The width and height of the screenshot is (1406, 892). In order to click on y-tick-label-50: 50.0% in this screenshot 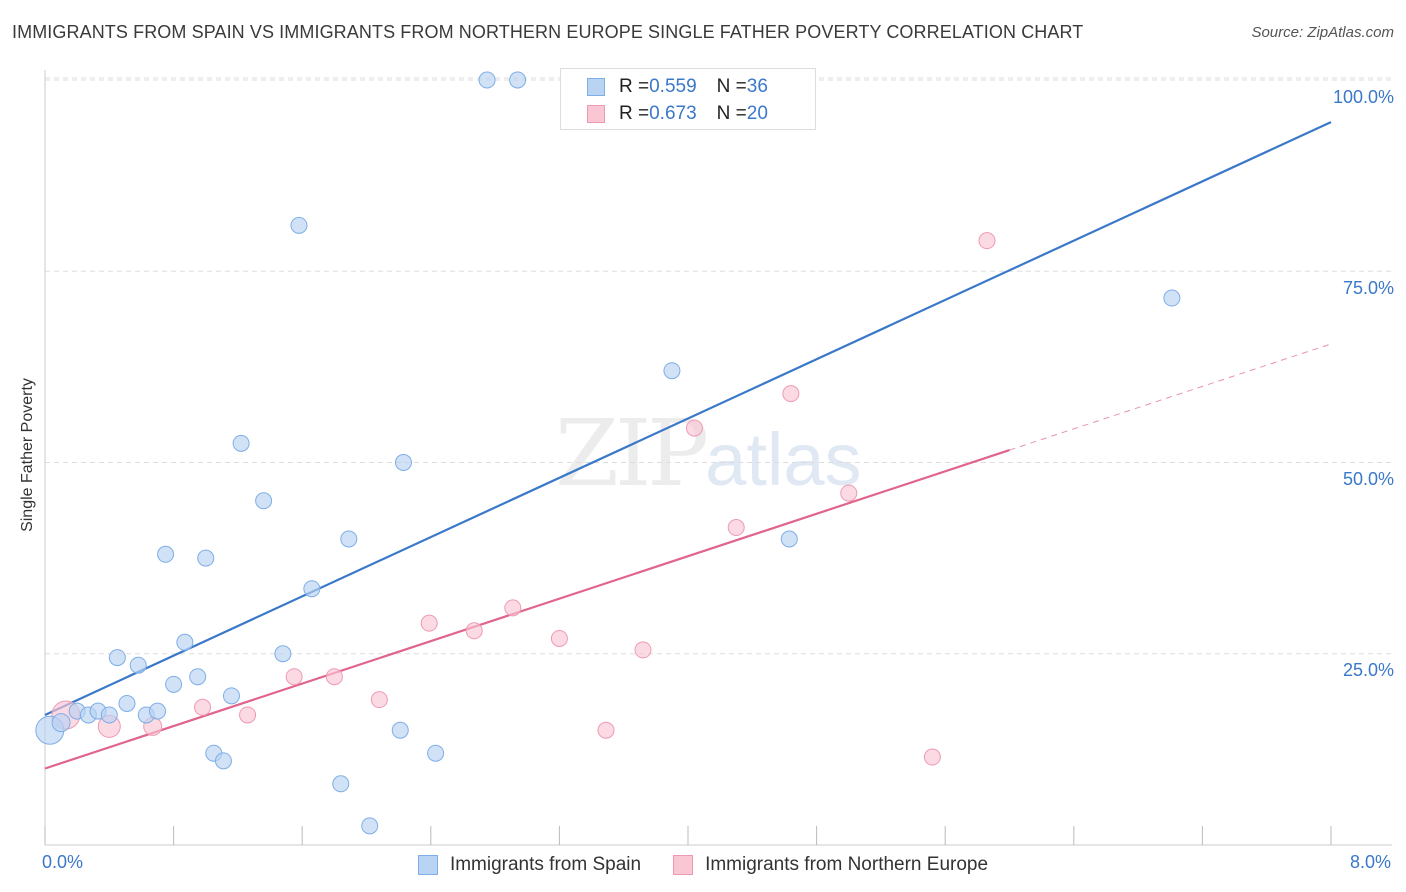, I will do `click(1368, 479)`.